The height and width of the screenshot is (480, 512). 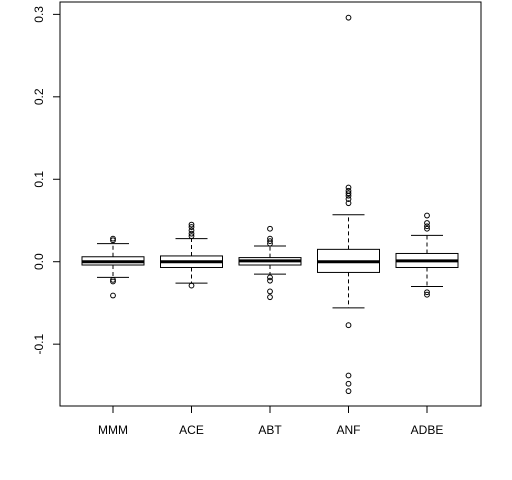 What do you see at coordinates (39, 261) in the screenshot?
I see `y-tick-label: 0.0` at bounding box center [39, 261].